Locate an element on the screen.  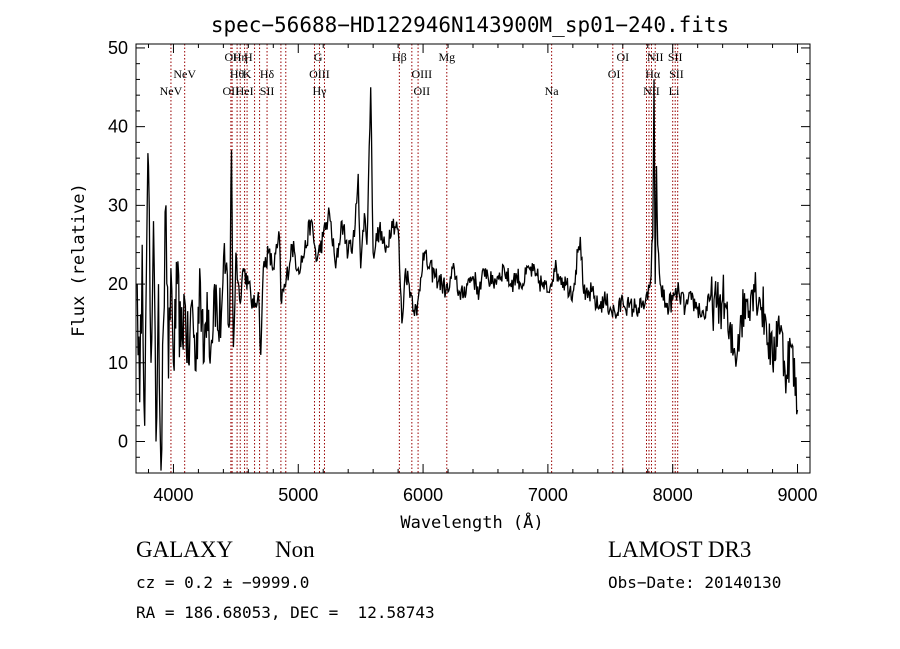
y-tick-label: 30 is located at coordinates (118, 205).